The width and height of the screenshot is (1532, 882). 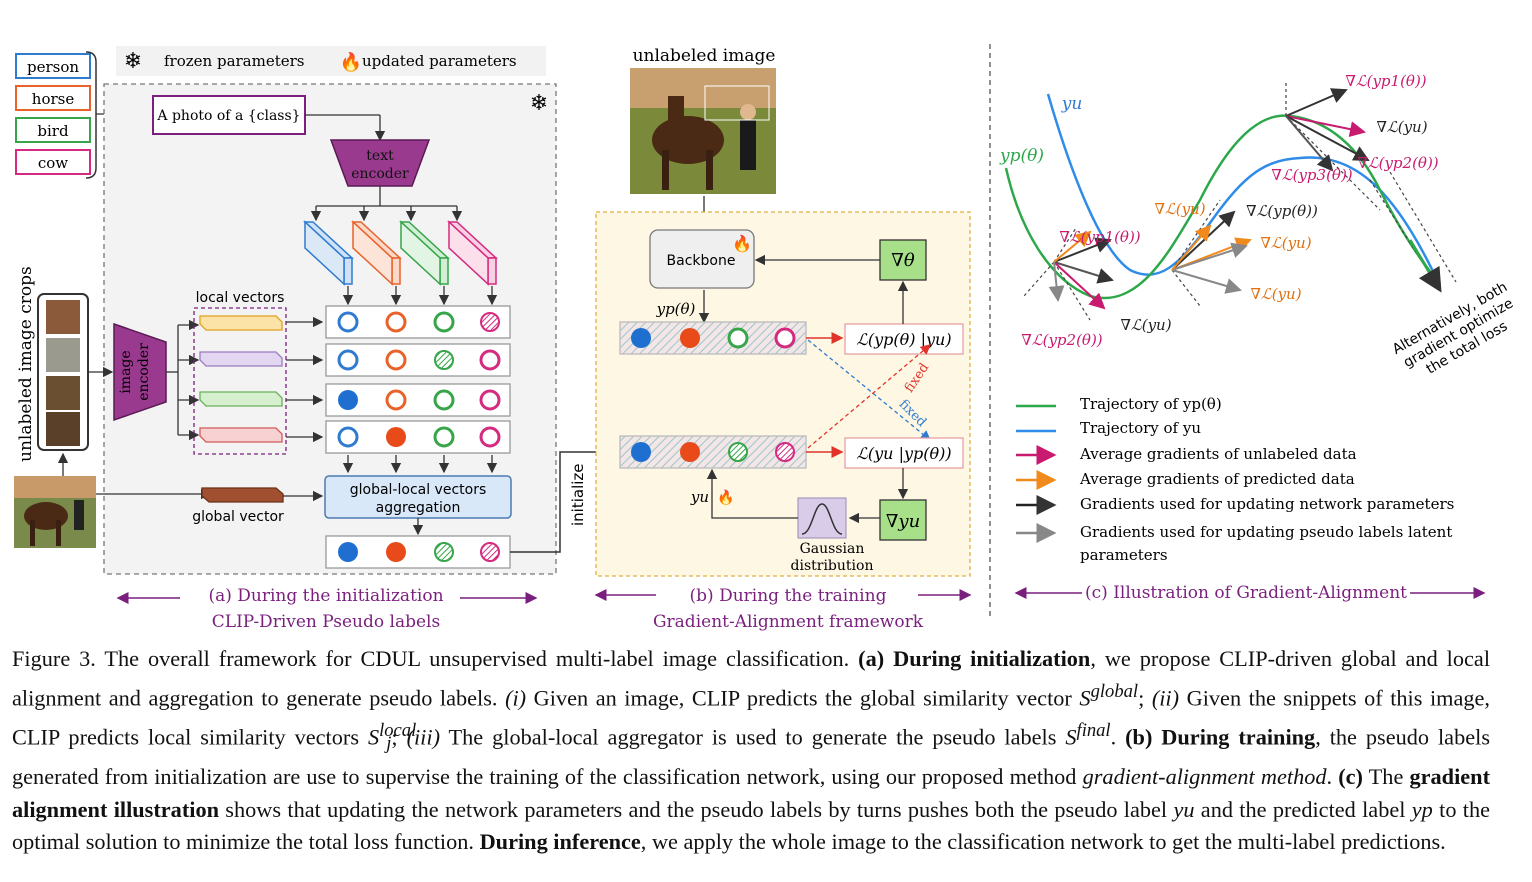 I want to click on loss-2: ℒ(yu |yp(θ)), so click(x=903, y=453).